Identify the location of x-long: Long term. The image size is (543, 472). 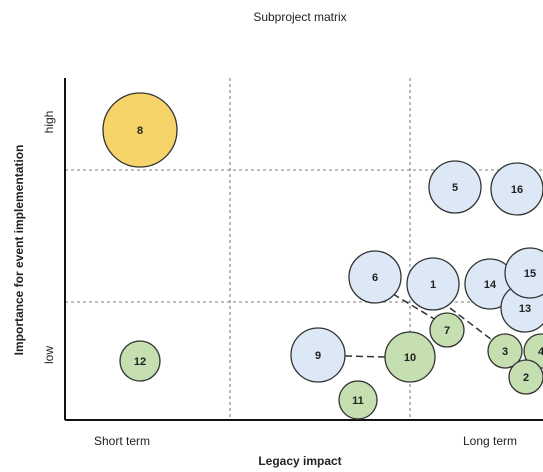
(490, 441).